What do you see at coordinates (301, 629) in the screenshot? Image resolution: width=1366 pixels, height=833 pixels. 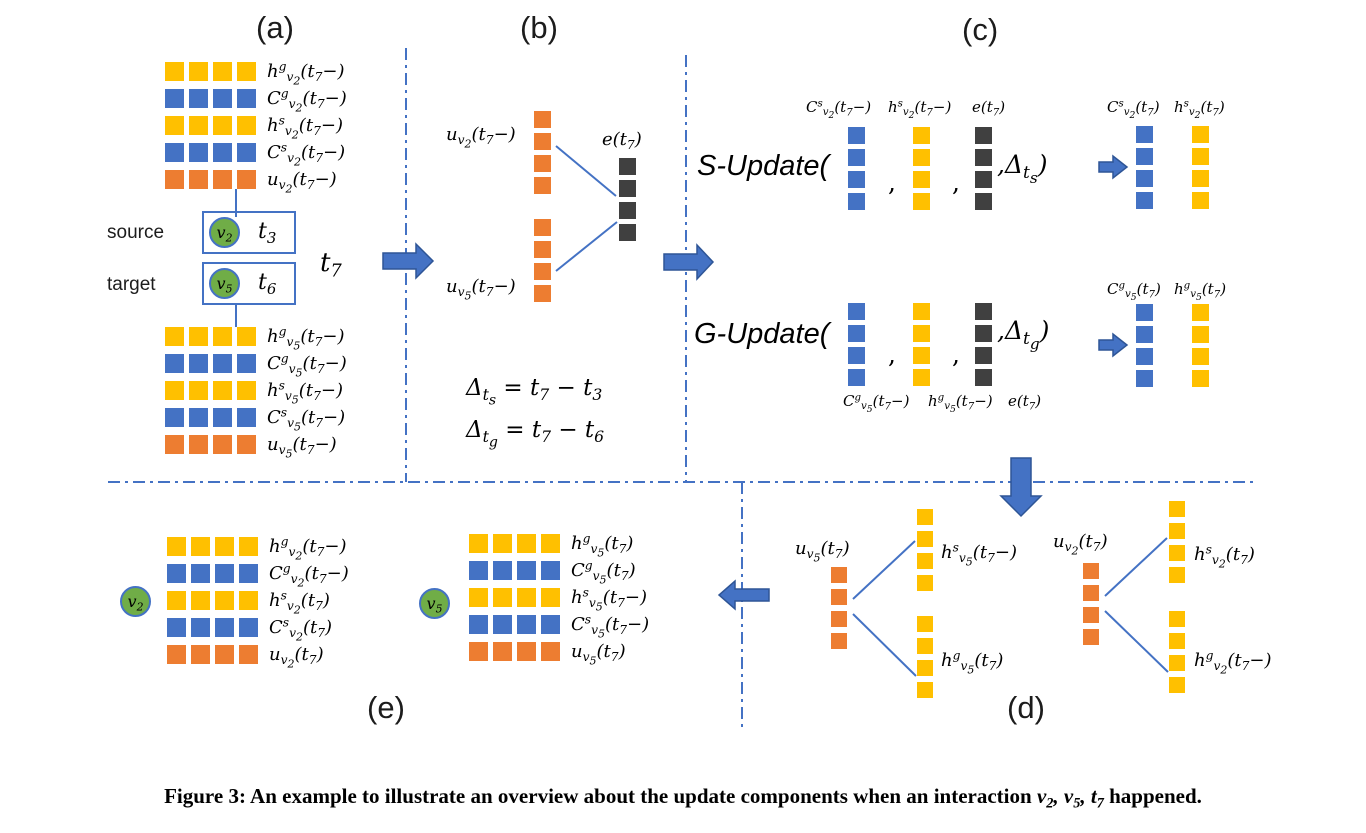 I see `matrix-row-label: Csv2(t7)` at bounding box center [301, 629].